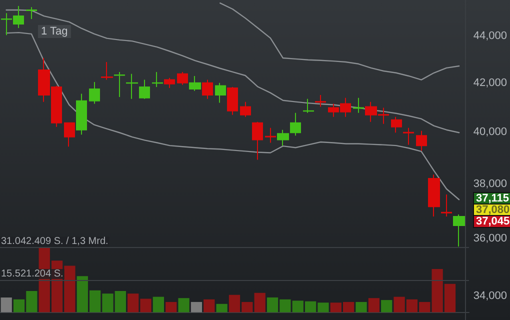  What do you see at coordinates (490, 238) in the screenshot?
I see `y-tick-label: 36,000` at bounding box center [490, 238].